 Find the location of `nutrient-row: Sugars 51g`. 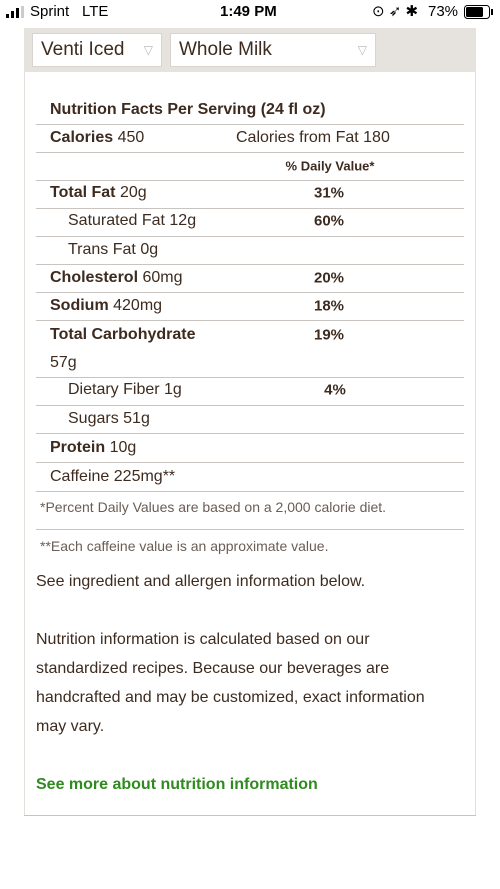

nutrient-row: Sugars 51g is located at coordinates (109, 419).